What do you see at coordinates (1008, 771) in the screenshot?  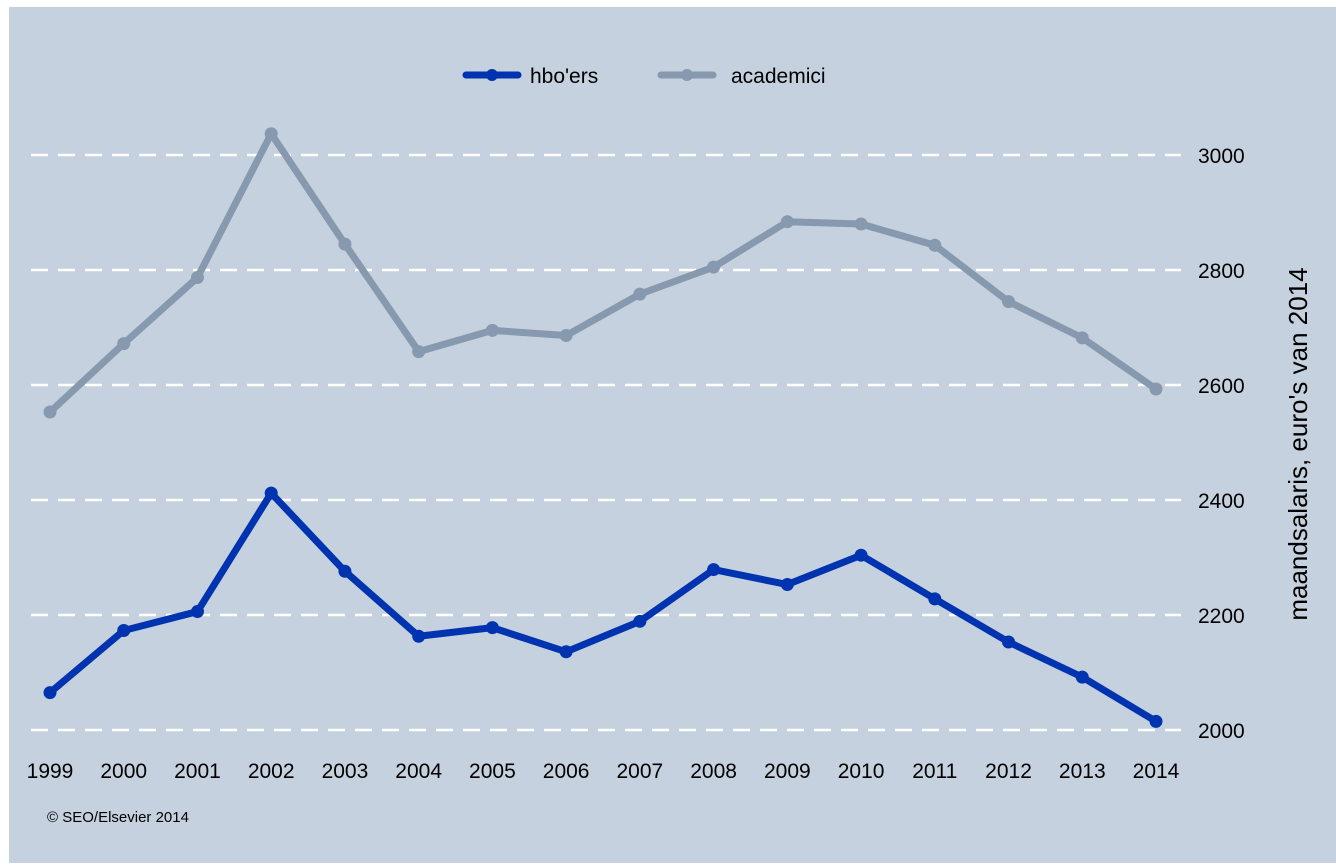 I see `x-tick-label: 2012` at bounding box center [1008, 771].